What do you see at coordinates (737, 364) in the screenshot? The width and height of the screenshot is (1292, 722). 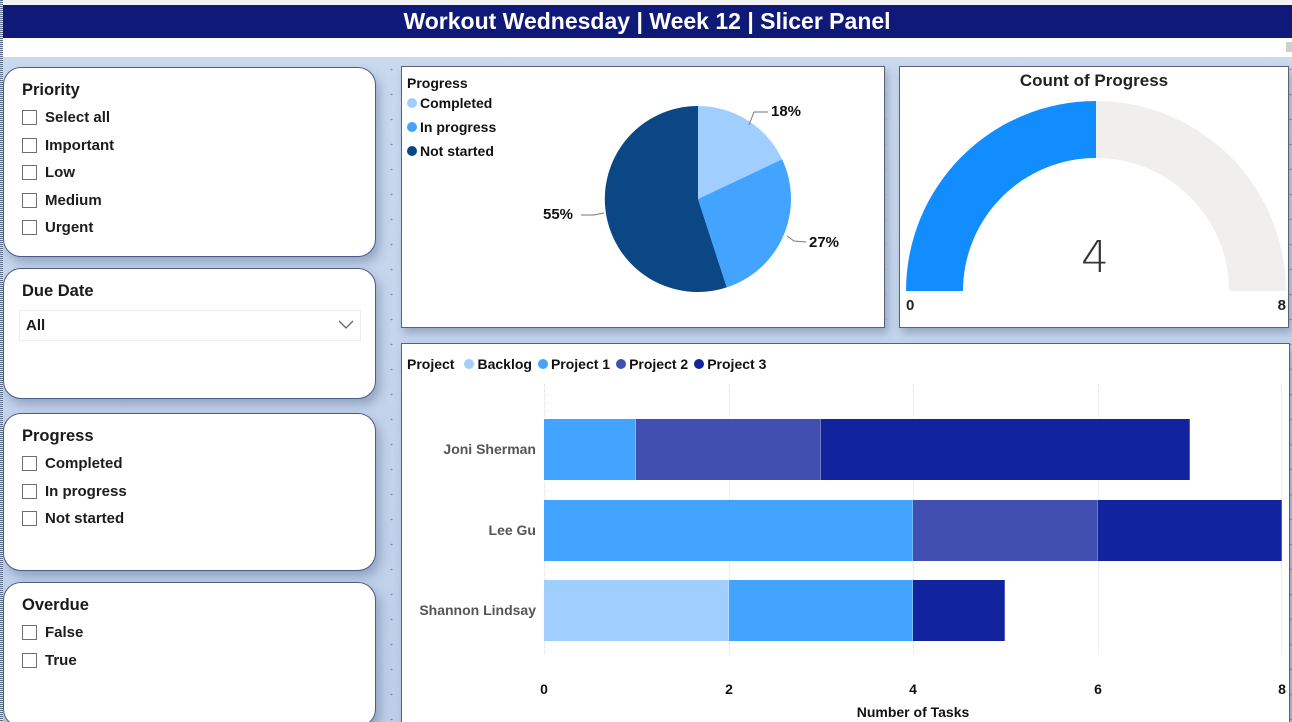 I see `legend-label: Project 3` at bounding box center [737, 364].